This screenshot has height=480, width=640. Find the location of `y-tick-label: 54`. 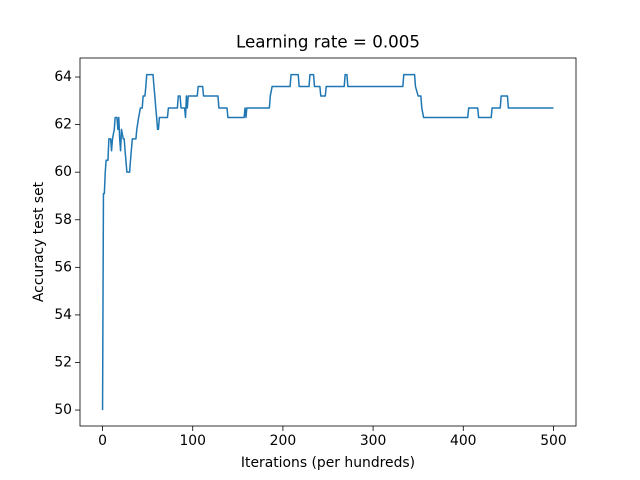

y-tick-label: 54 is located at coordinates (63, 315).